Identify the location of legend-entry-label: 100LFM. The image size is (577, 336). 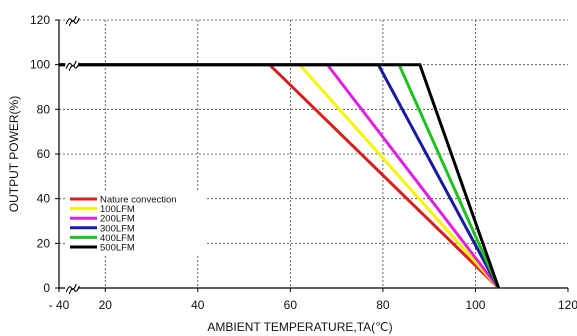
(117, 209).